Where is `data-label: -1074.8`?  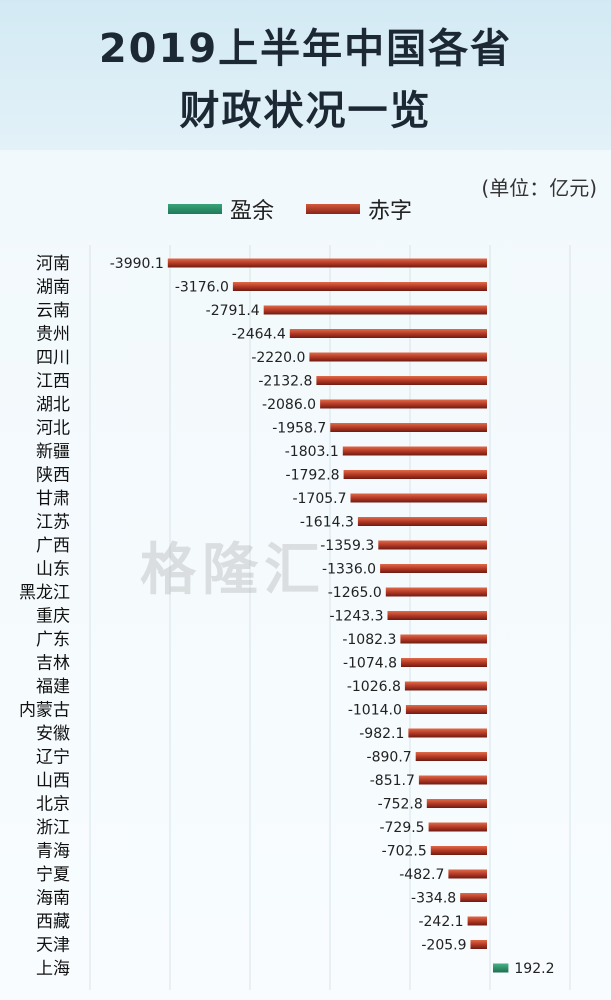 data-label: -1074.8 is located at coordinates (370, 664).